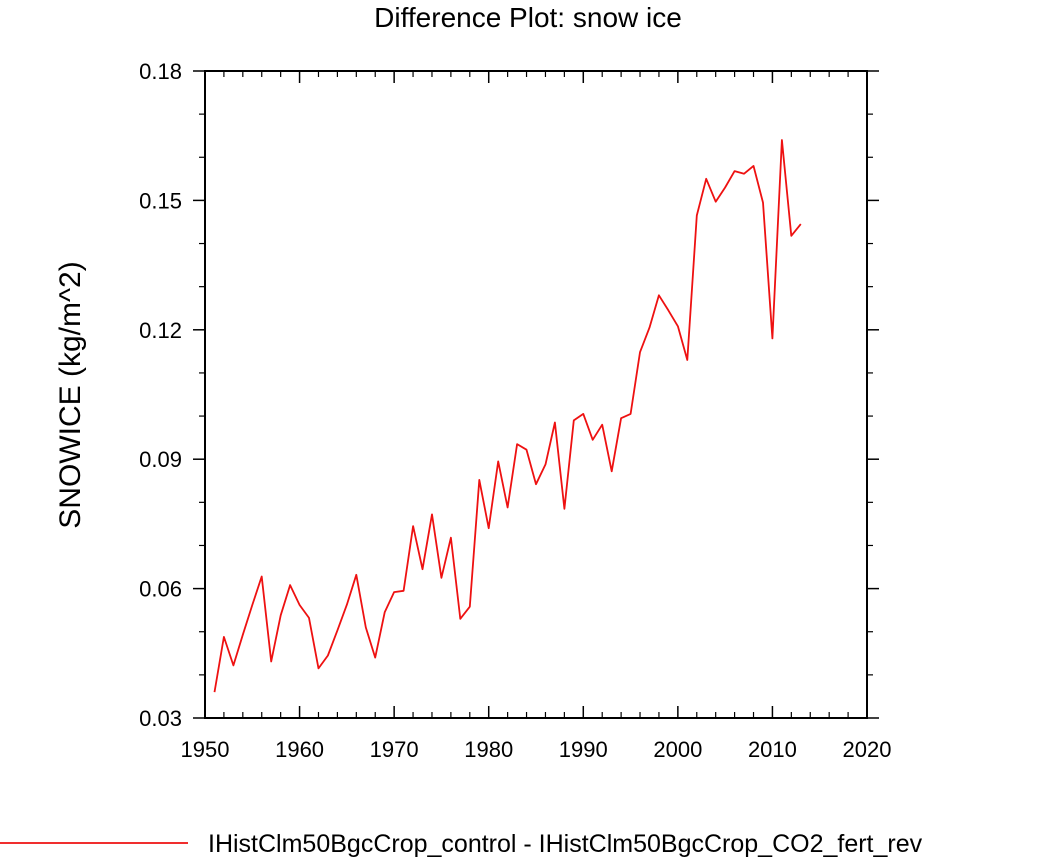 This screenshot has height=860, width=1057. What do you see at coordinates (772, 749) in the screenshot?
I see `x-tick-label: 2010` at bounding box center [772, 749].